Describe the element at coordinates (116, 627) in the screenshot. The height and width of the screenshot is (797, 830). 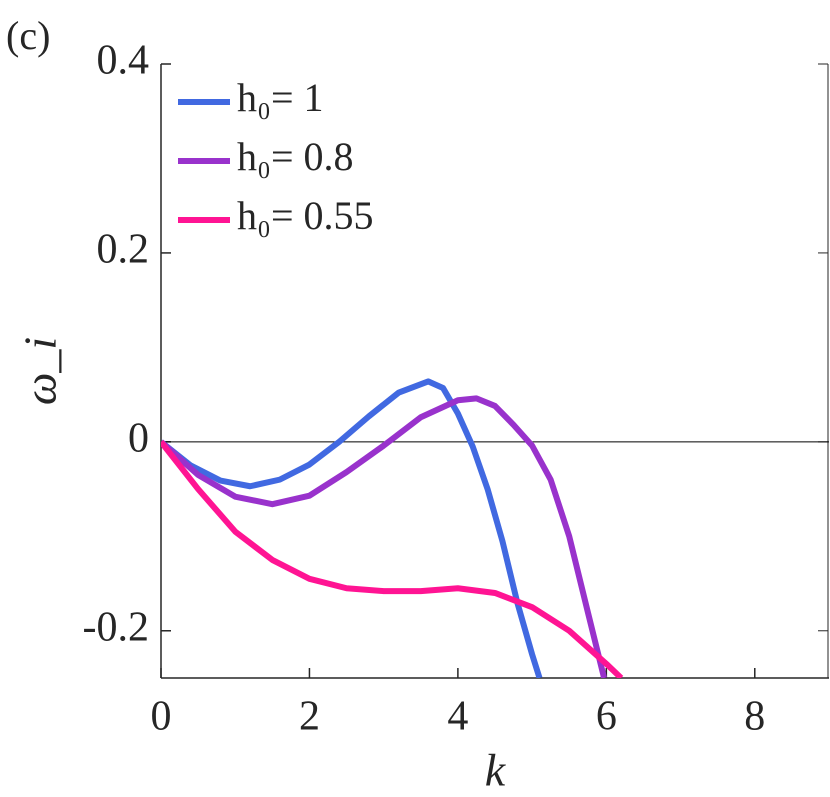
I see `y-tick-label: -0.2` at that location.